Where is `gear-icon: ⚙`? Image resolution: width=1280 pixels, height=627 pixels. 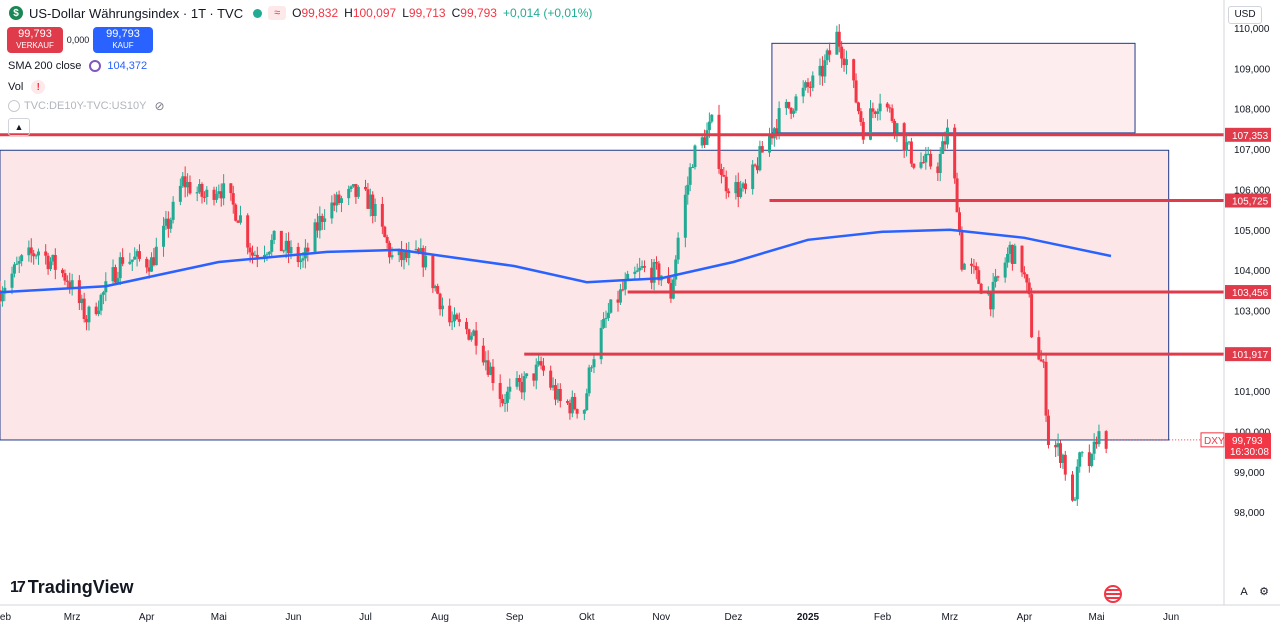 gear-icon: ⚙ is located at coordinates (1264, 592).